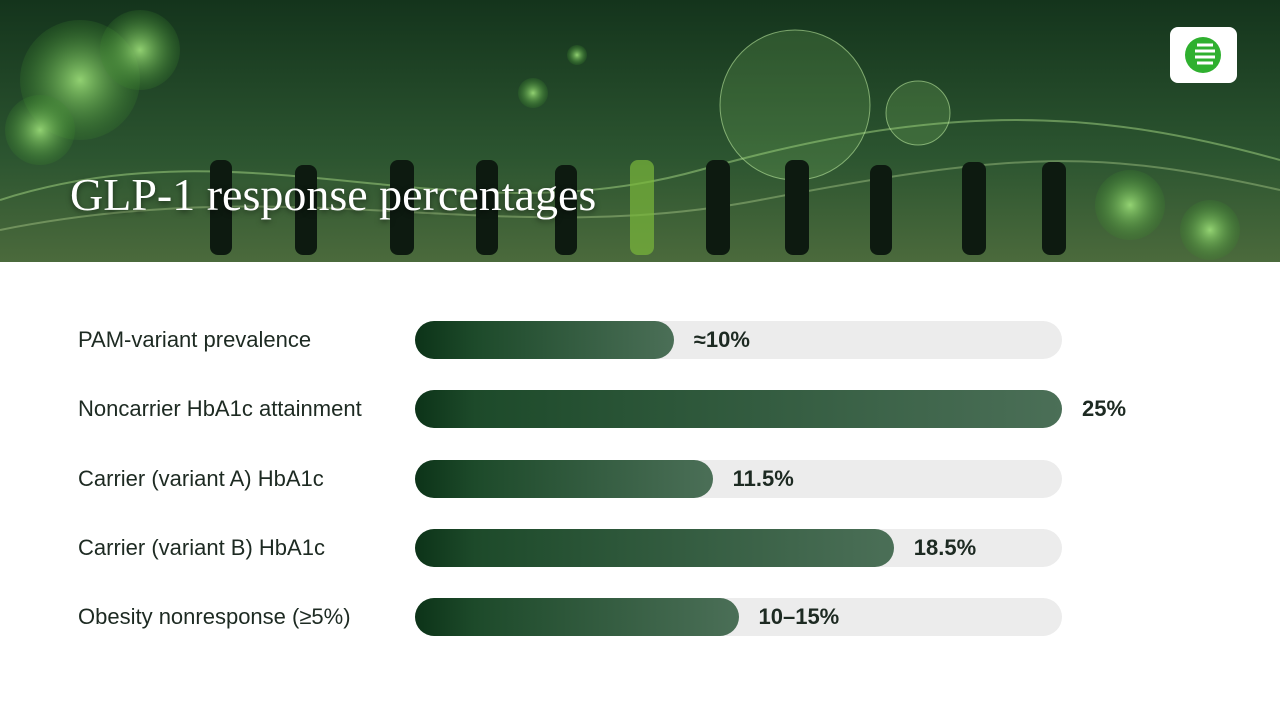  Describe the element at coordinates (220, 409) in the screenshot. I see `category-label: Noncarrier HbA1c attainment` at that location.